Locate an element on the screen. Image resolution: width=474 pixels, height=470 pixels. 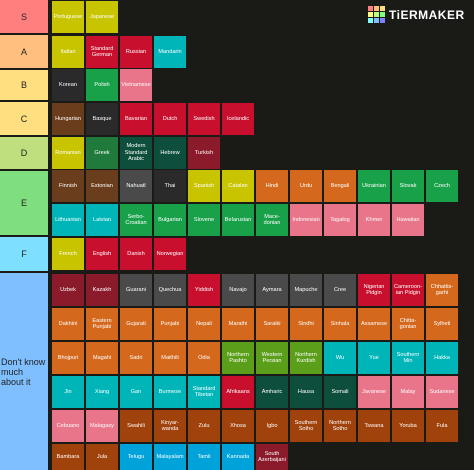
tier-item-tile: Odia is located at coordinates (204, 358).